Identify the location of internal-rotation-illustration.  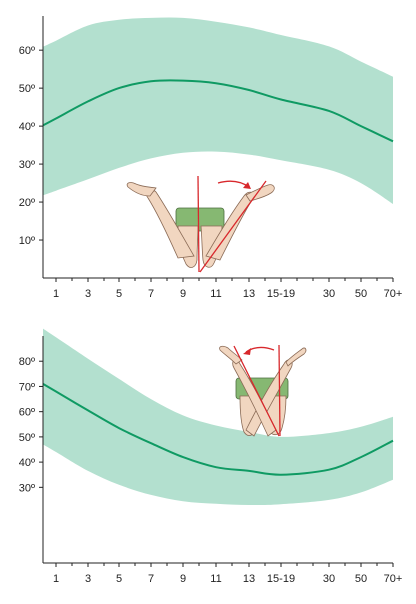
(263, 390).